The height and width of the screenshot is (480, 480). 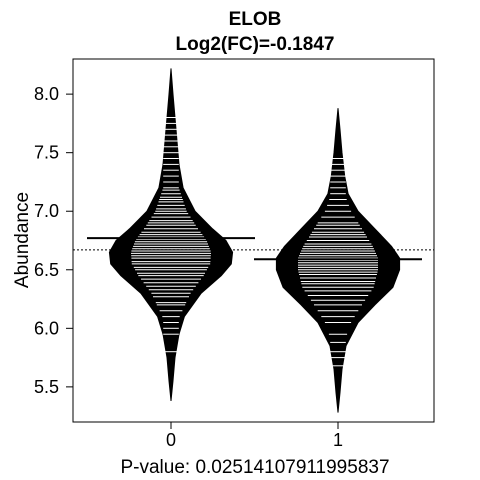 I want to click on y-tick-label-8.0: 8.0, so click(x=46, y=94).